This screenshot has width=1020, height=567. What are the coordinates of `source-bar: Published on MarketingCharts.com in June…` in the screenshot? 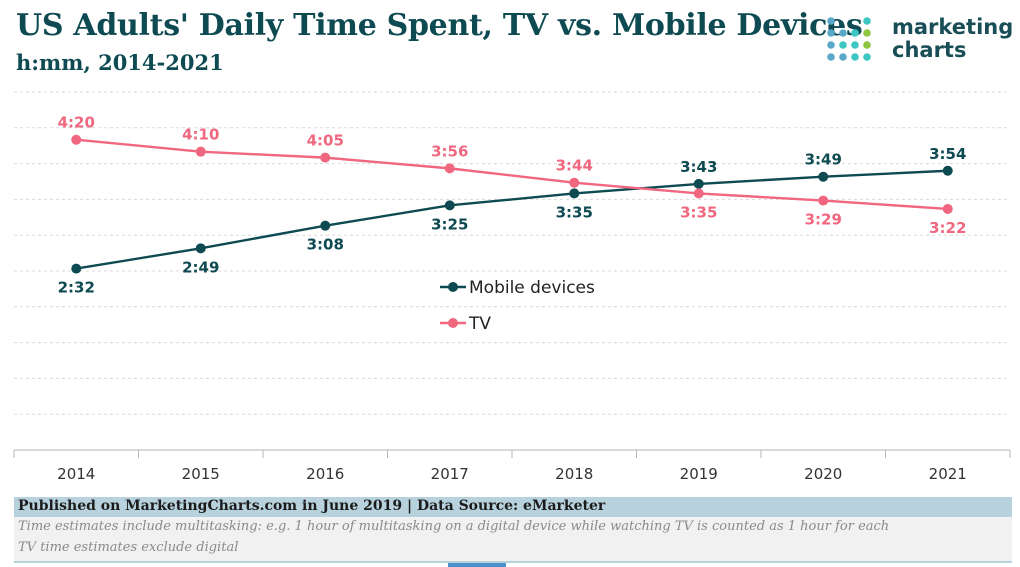 It's located at (513, 507).